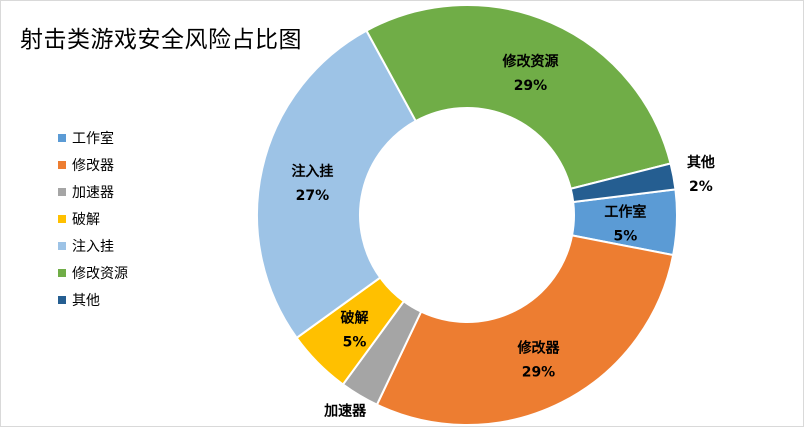 The image size is (804, 427). Describe the element at coordinates (355, 318) in the screenshot. I see `slice-name-label: 破解` at that location.